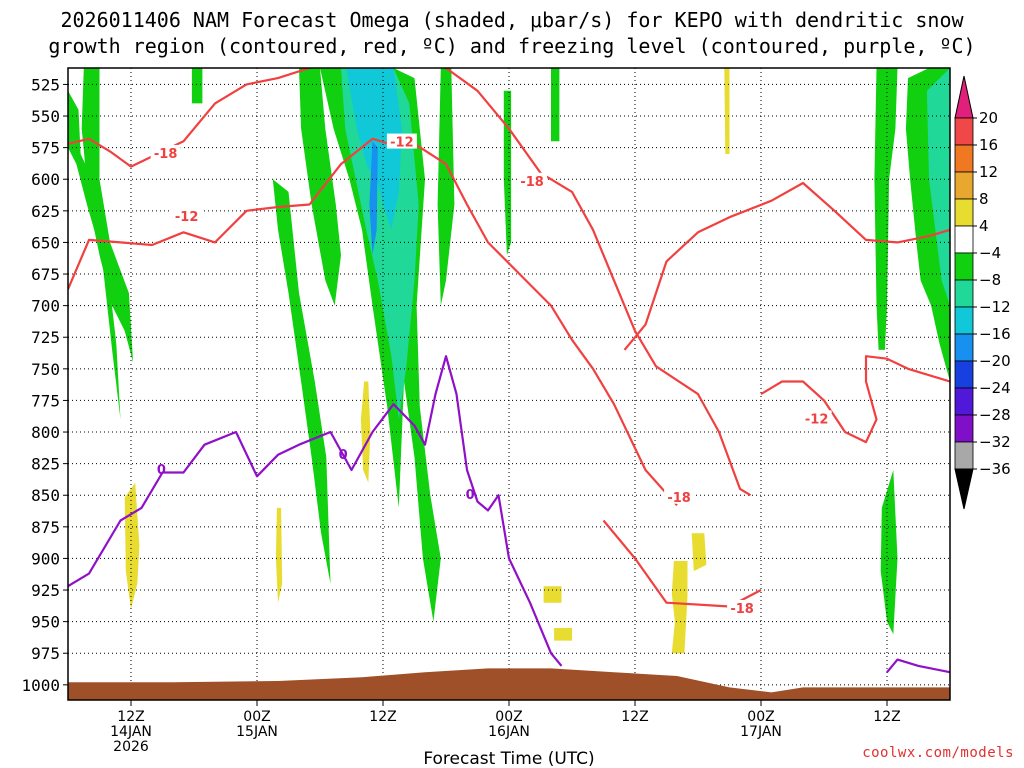 This screenshot has height=768, width=1024. I want to click on pressure-tick-label: 675, so click(45, 274).